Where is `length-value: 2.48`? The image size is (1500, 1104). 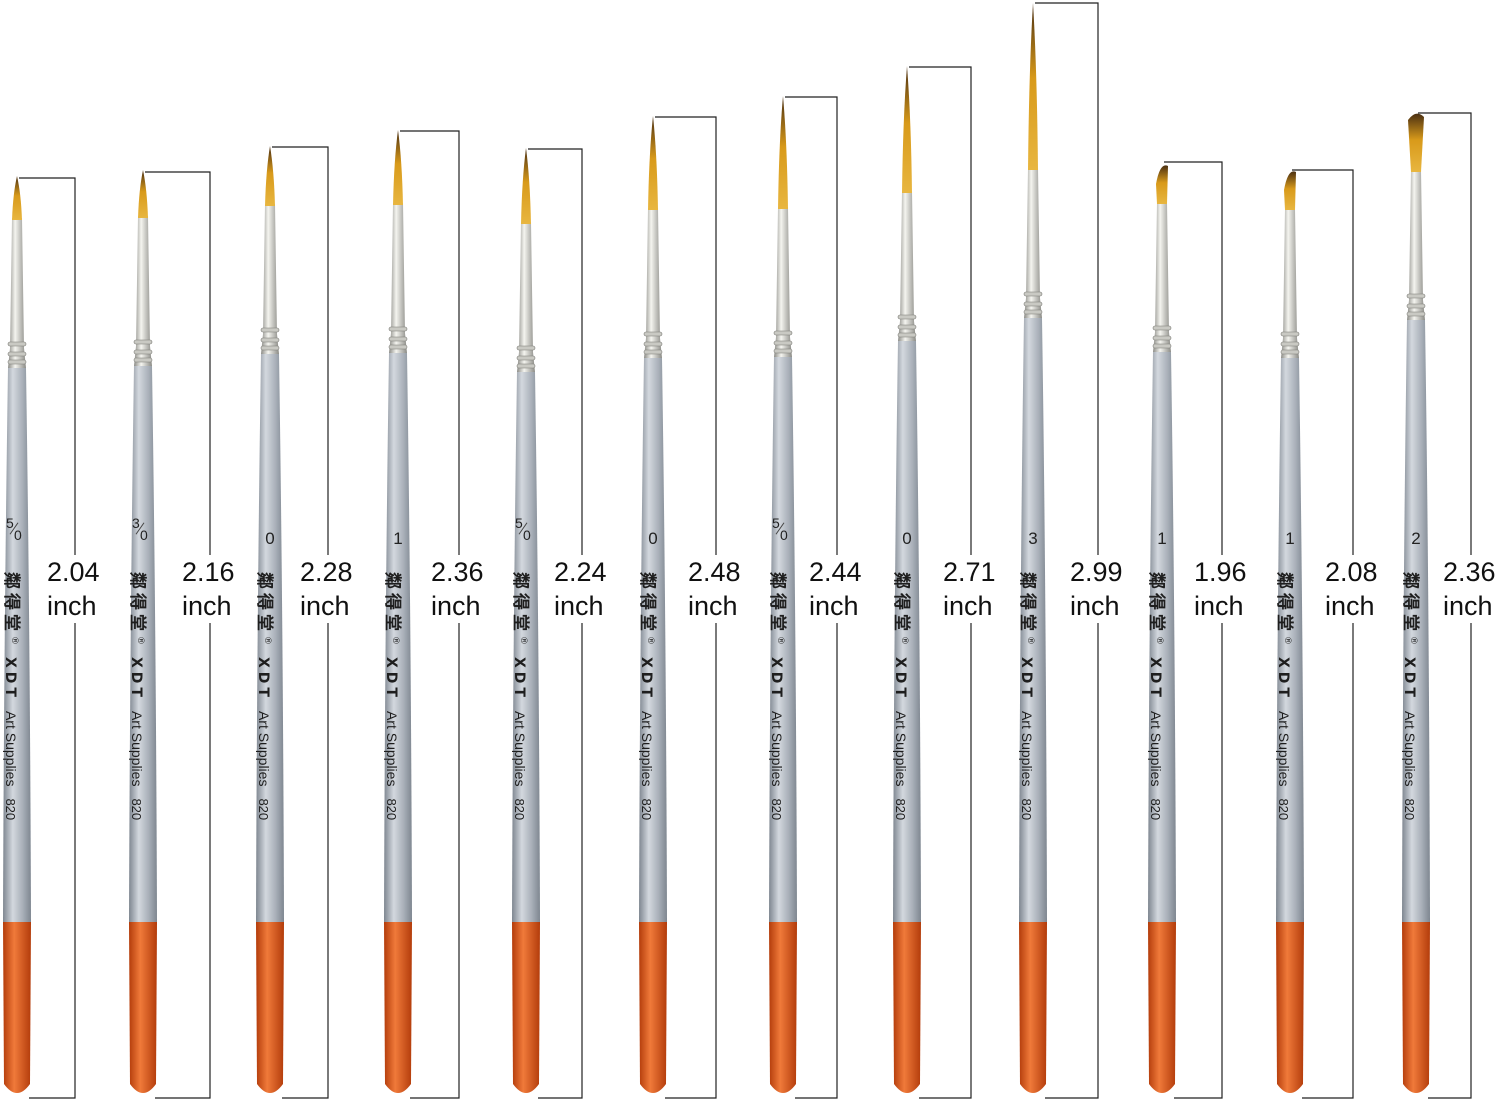
length-value: 2.48 is located at coordinates (714, 572).